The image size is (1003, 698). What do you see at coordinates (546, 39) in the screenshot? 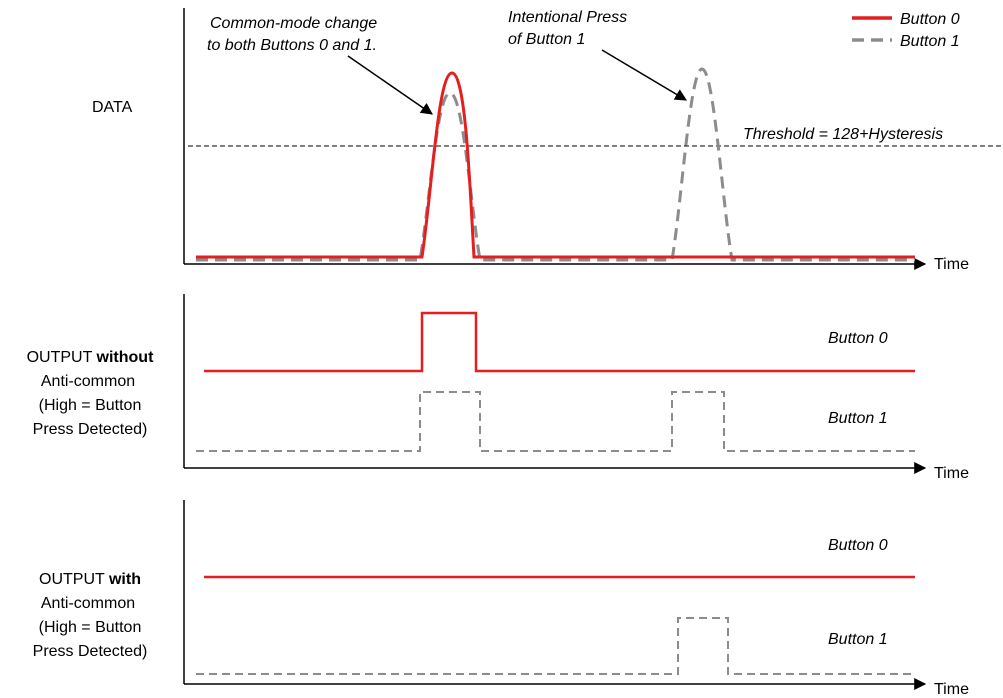
I see `annotation-intentional-line2: of Button 1` at bounding box center [546, 39].